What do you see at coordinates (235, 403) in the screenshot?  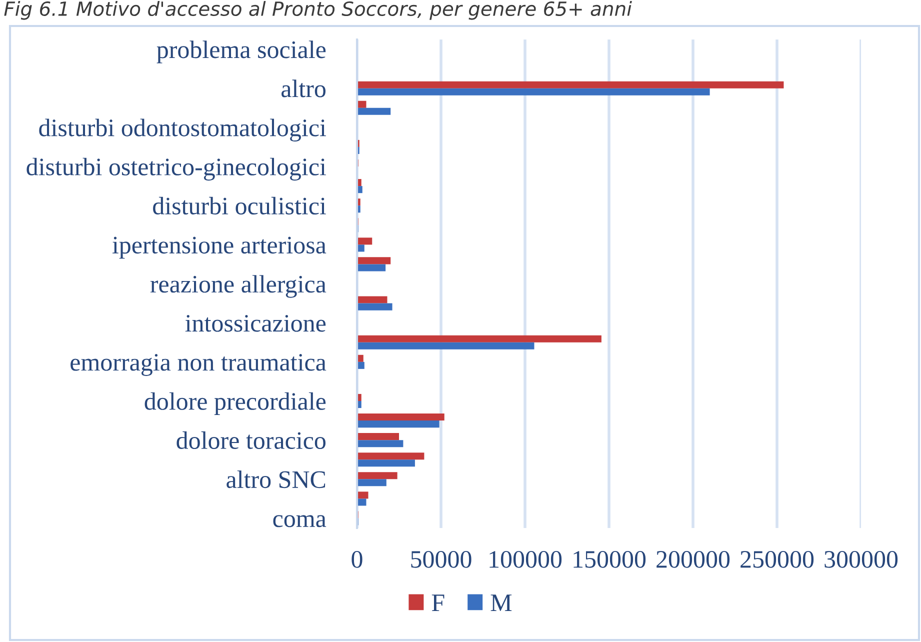 I see `y-tick-label: dolore precordiale` at bounding box center [235, 403].